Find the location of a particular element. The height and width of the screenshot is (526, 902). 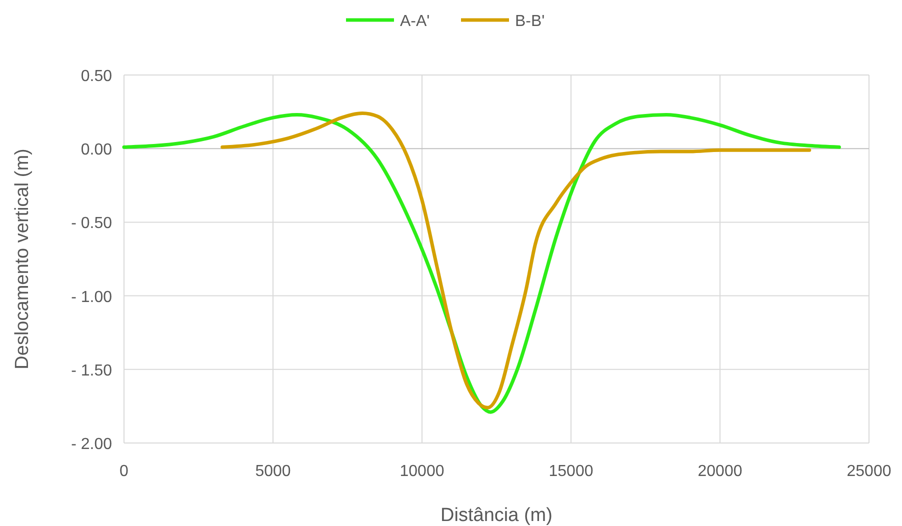

x-tick-label: 10000 is located at coordinates (422, 471).